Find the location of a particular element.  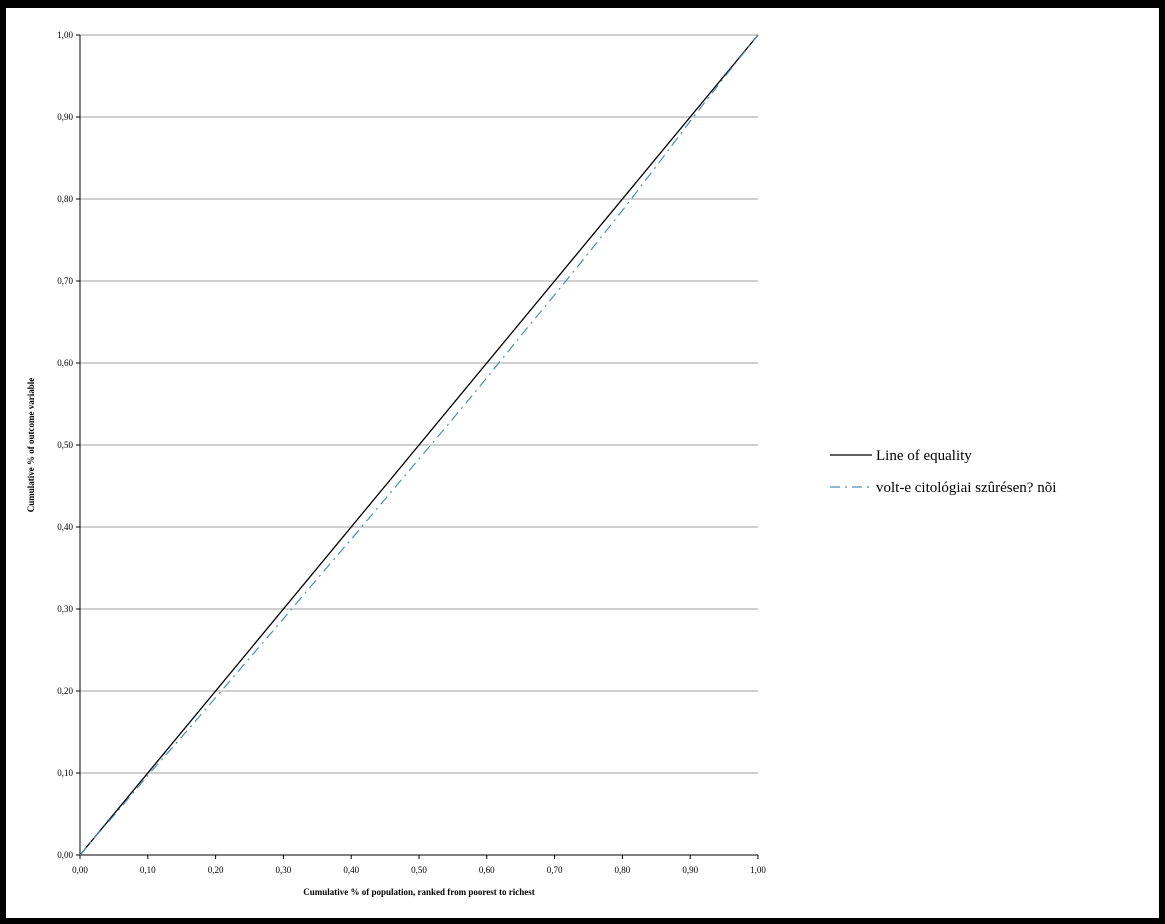

x-tick-label: 0,00 is located at coordinates (80, 870).